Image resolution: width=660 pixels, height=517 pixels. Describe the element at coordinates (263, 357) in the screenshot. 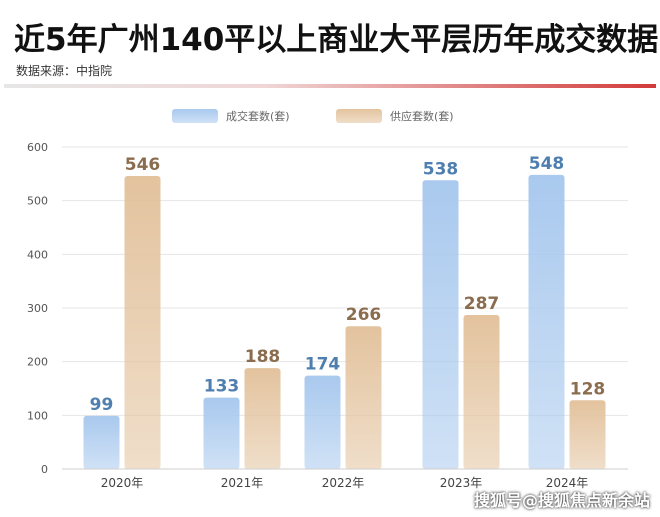

I see `data-label: 188` at that location.